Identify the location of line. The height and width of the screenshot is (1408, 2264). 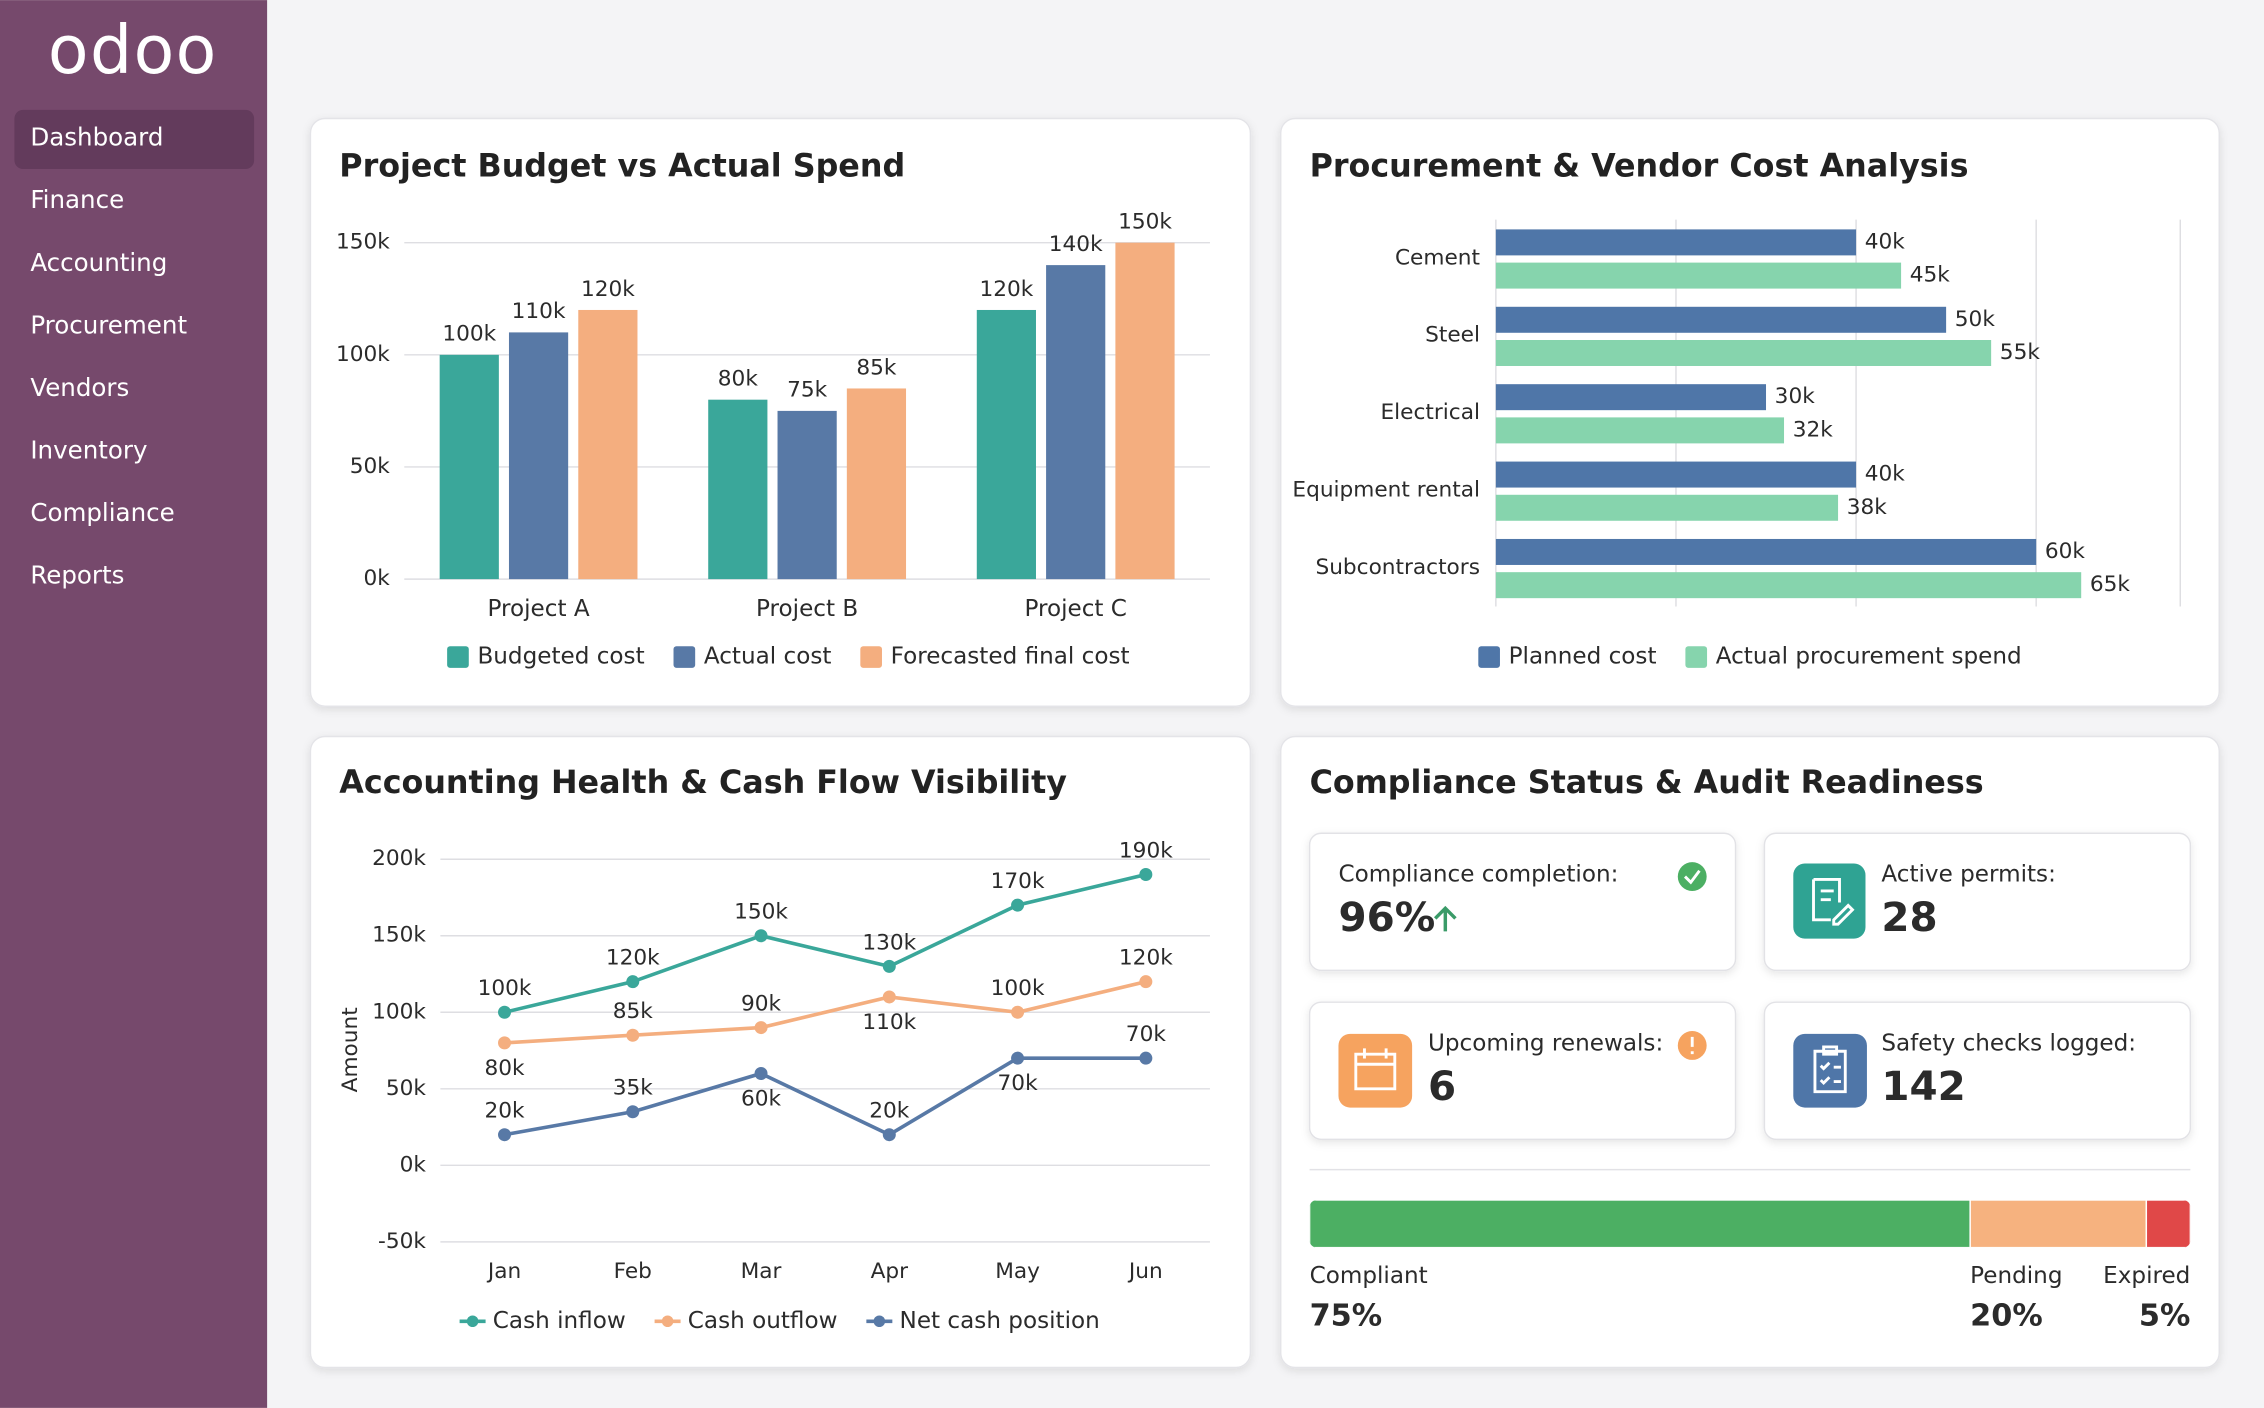
(825, 943).